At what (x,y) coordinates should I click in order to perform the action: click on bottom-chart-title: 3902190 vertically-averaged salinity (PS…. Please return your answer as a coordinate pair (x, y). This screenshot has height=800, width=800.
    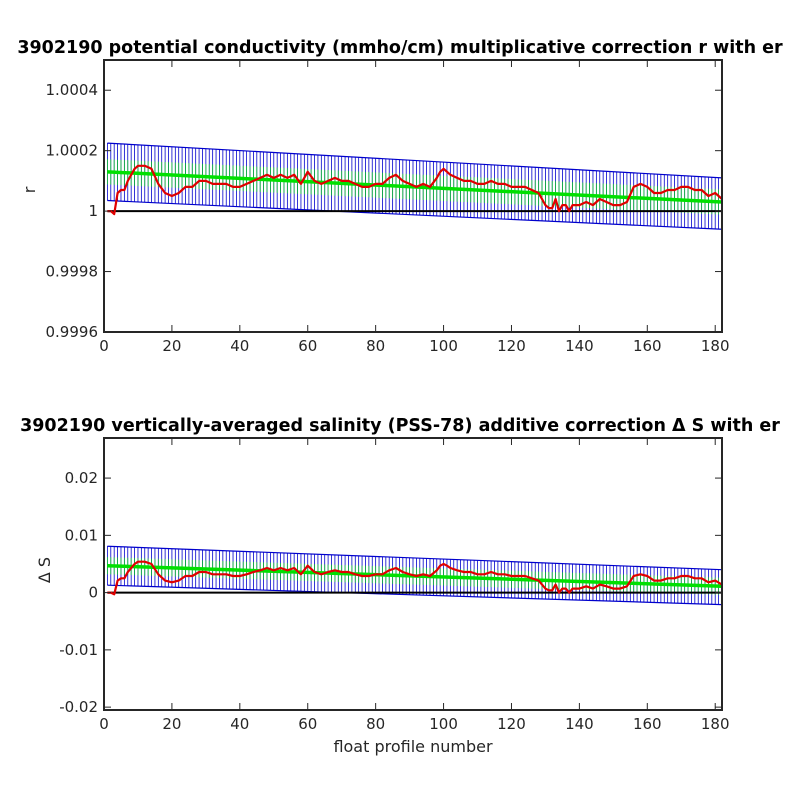
    Looking at the image, I should click on (400, 426).